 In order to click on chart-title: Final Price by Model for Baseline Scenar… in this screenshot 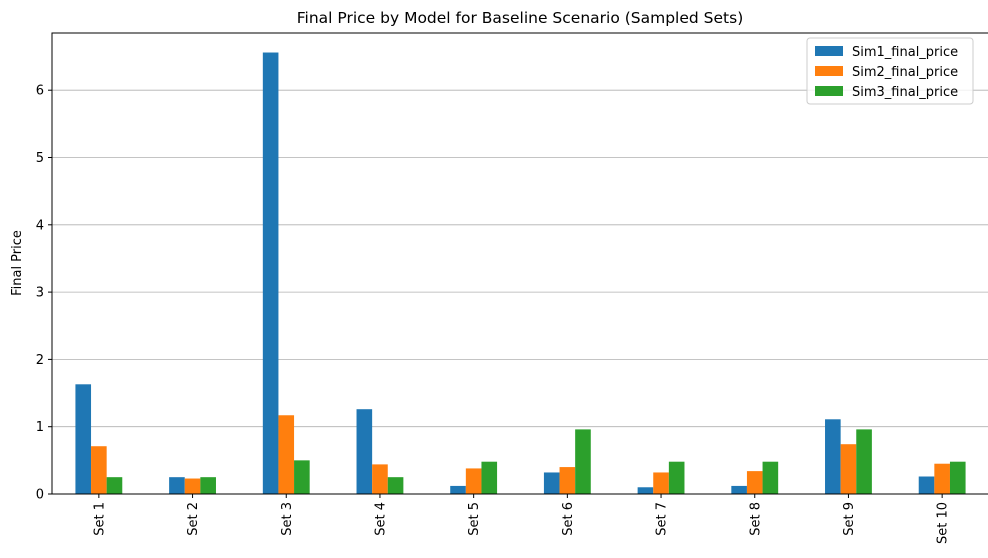, I will do `click(520, 18)`.